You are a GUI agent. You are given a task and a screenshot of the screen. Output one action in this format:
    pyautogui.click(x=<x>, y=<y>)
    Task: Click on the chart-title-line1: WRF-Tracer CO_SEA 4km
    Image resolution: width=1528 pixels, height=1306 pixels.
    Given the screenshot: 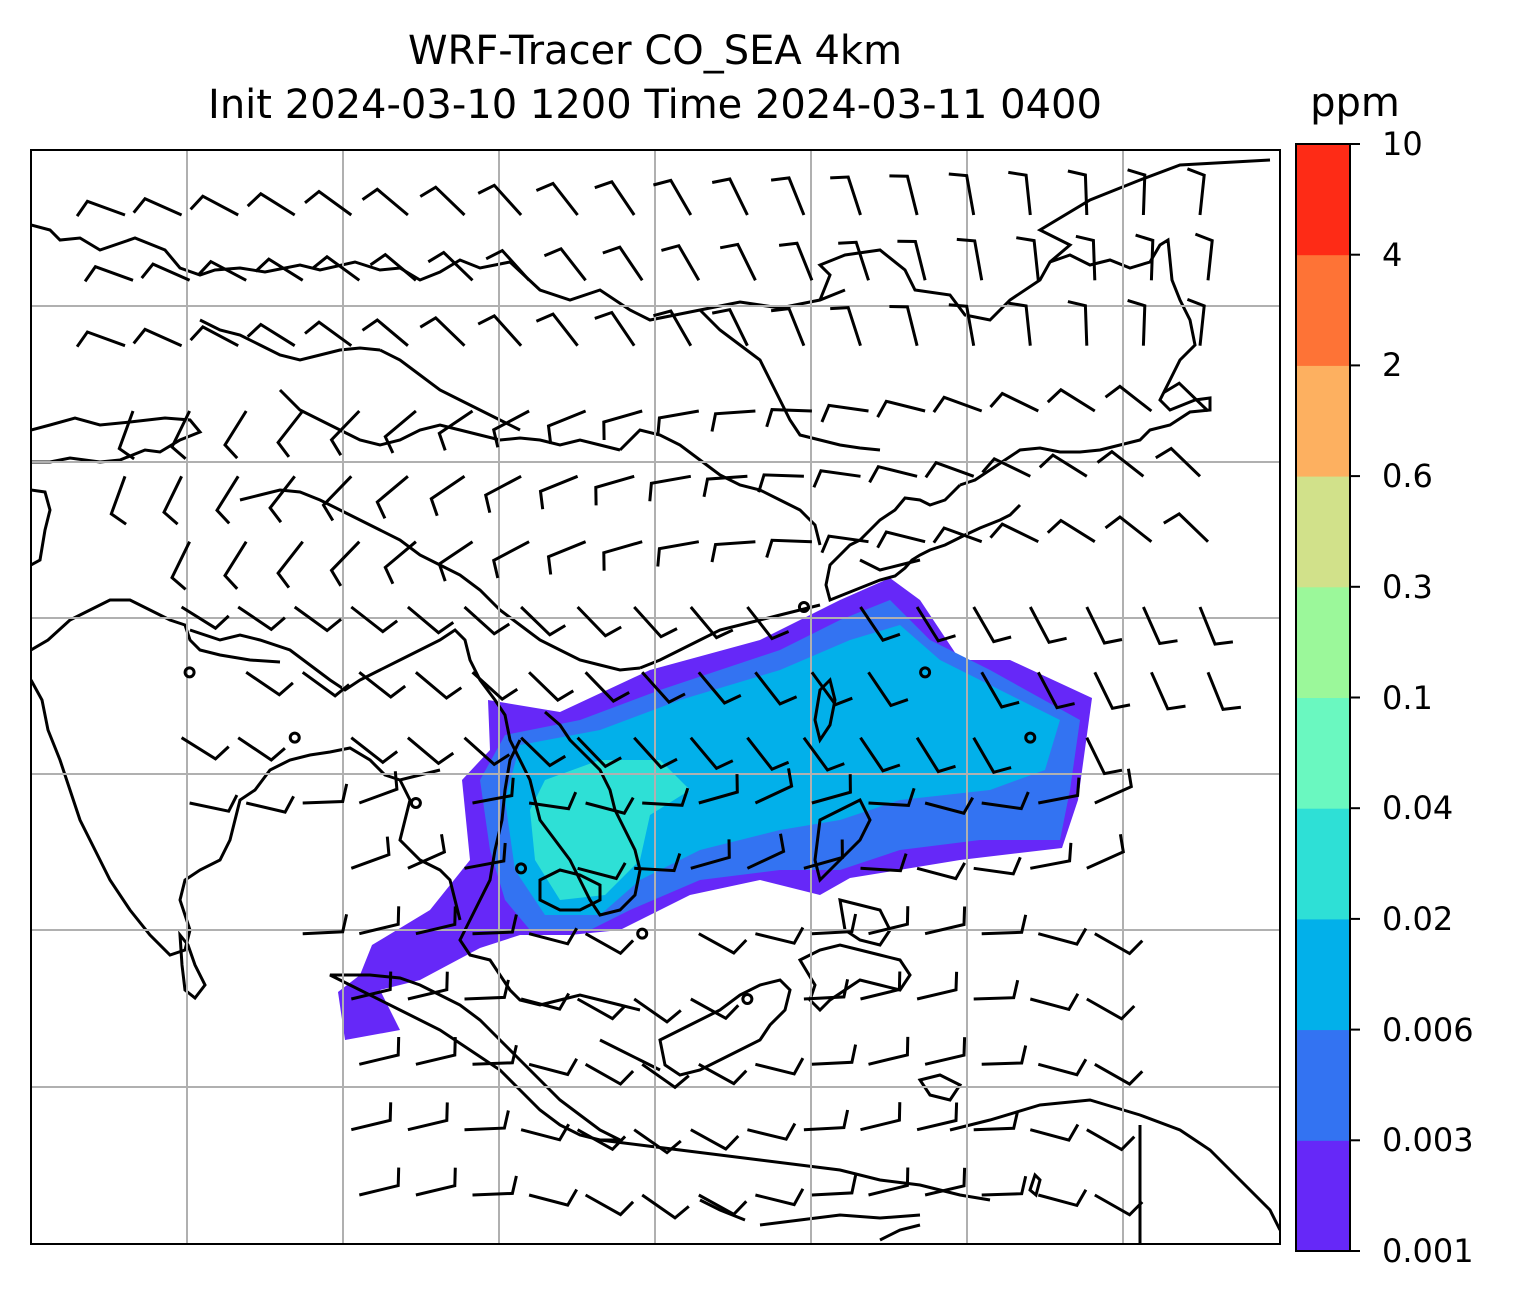 What is the action you would take?
    pyautogui.click(x=655, y=51)
    